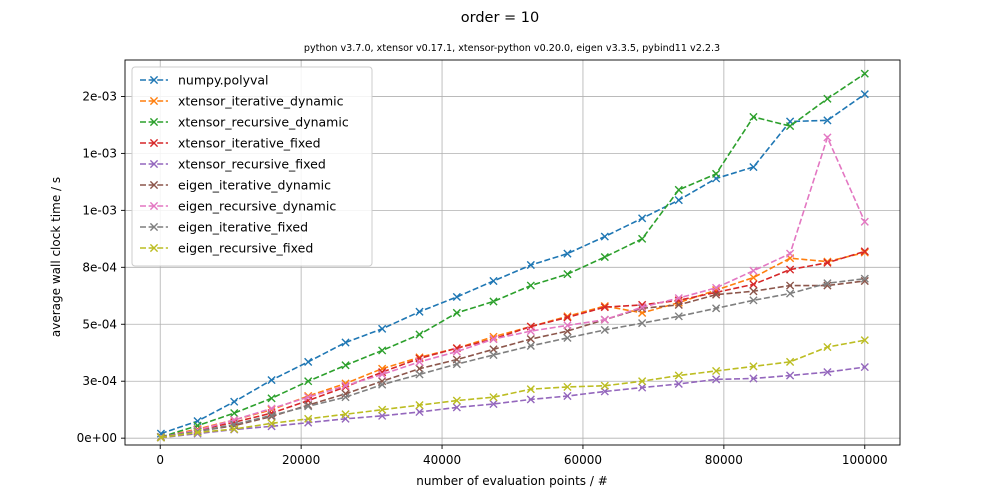 The width and height of the screenshot is (1000, 504). What do you see at coordinates (97, 438) in the screenshot?
I see `y-tick-label: 0e+00` at bounding box center [97, 438].